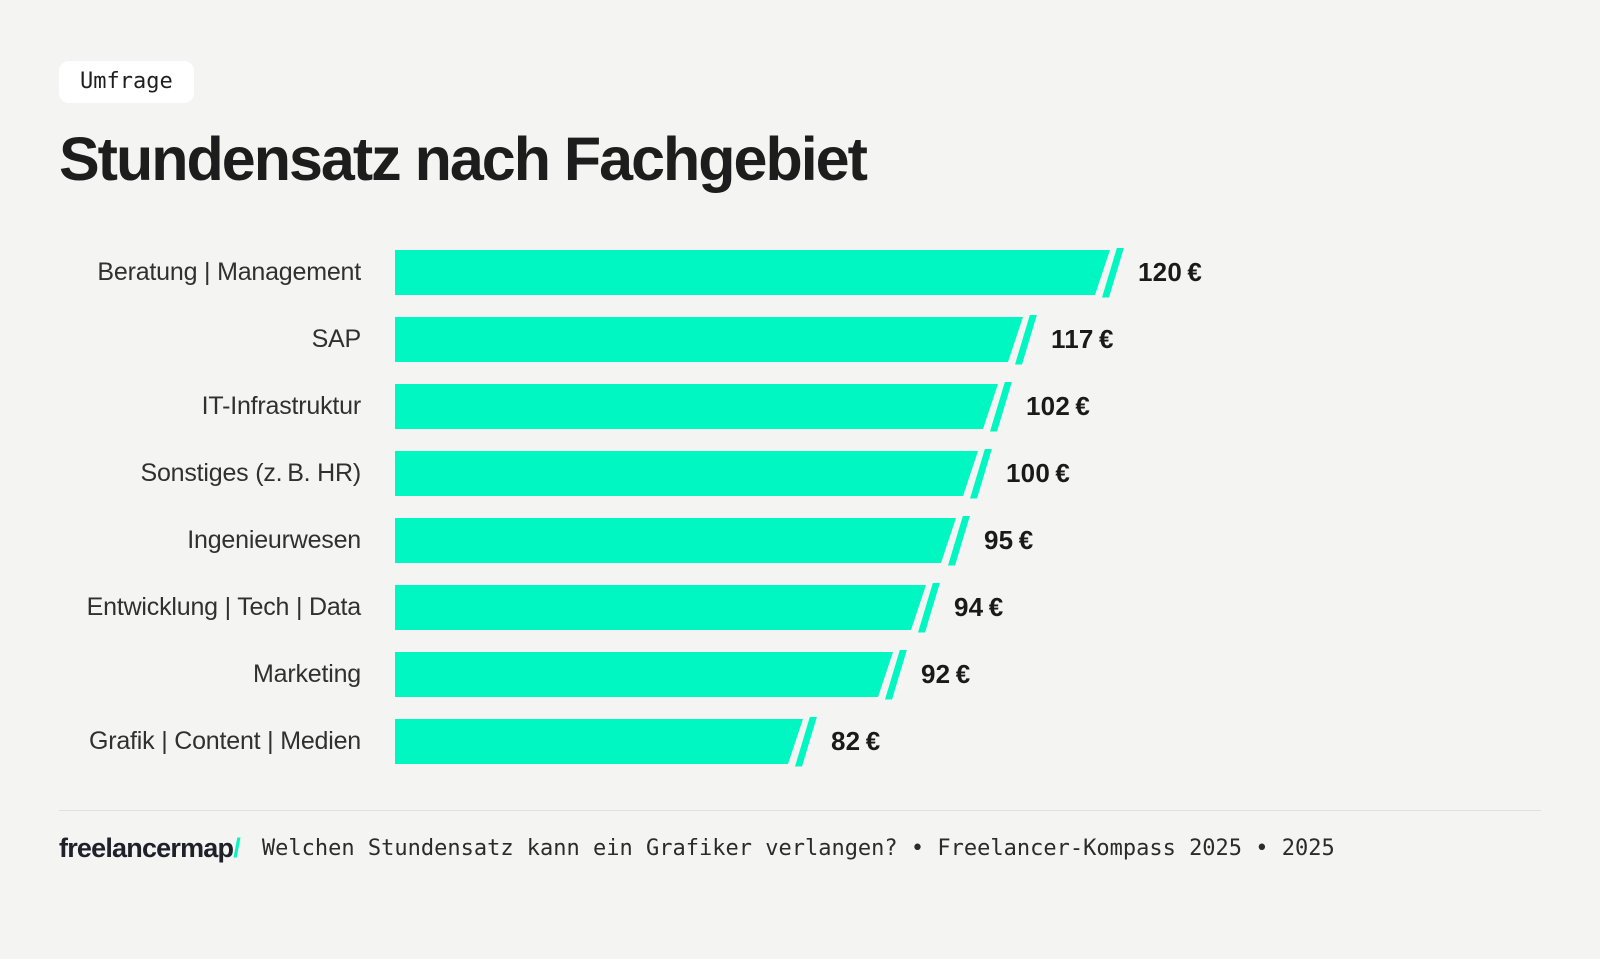 The width and height of the screenshot is (1600, 959). Describe the element at coordinates (463, 159) in the screenshot. I see `page-title: Stundensatz nach Fachgebiet` at that location.